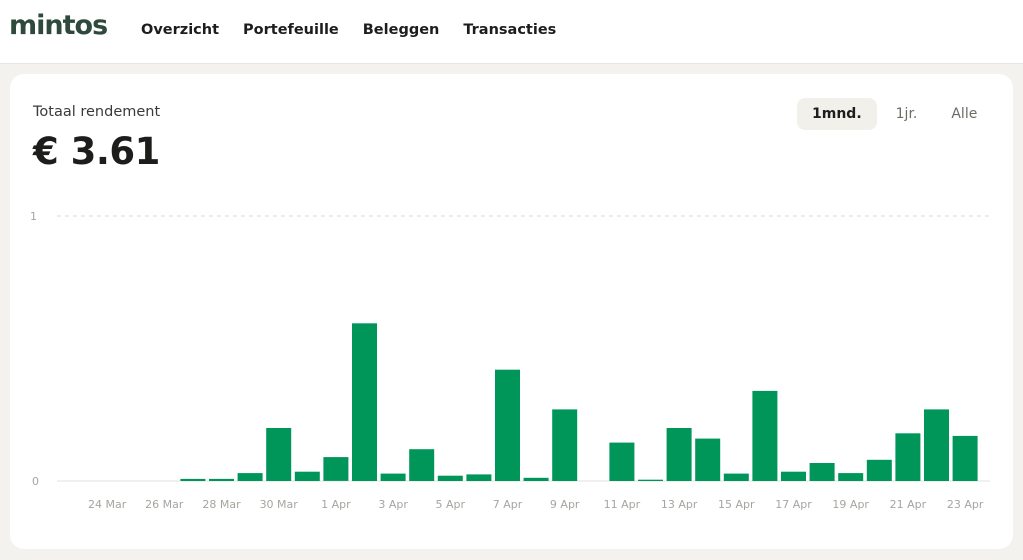  What do you see at coordinates (708, 459) in the screenshot?
I see `bar-14-apr` at bounding box center [708, 459].